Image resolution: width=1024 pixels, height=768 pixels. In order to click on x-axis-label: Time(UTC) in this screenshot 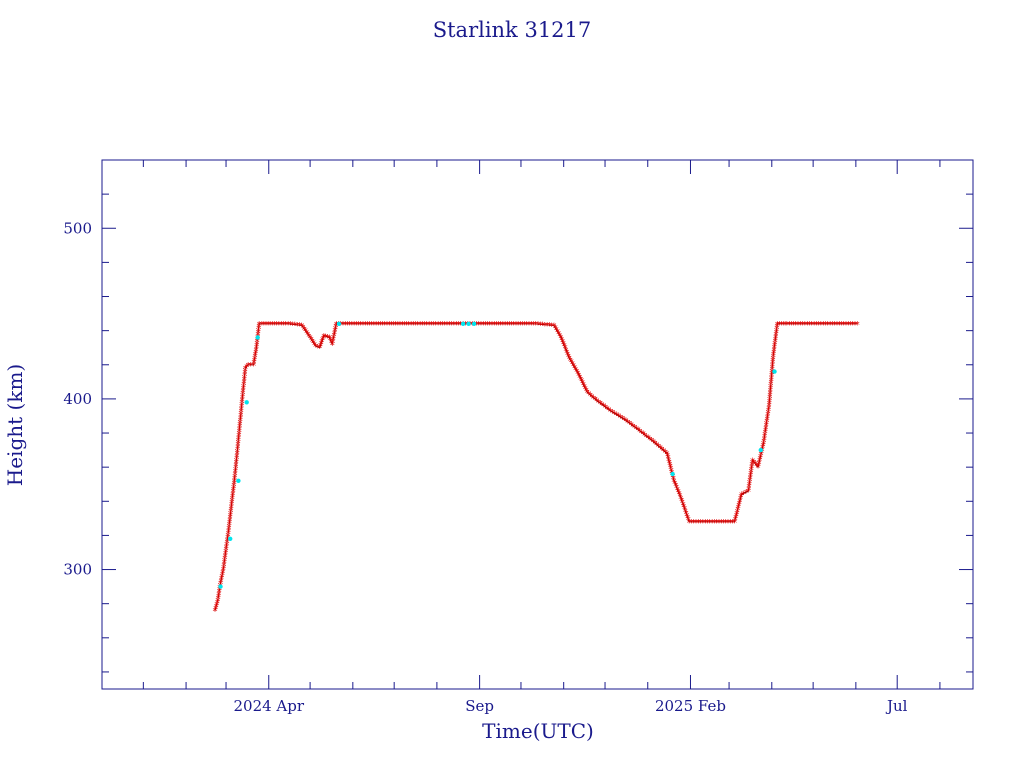, I will do `click(538, 731)`.